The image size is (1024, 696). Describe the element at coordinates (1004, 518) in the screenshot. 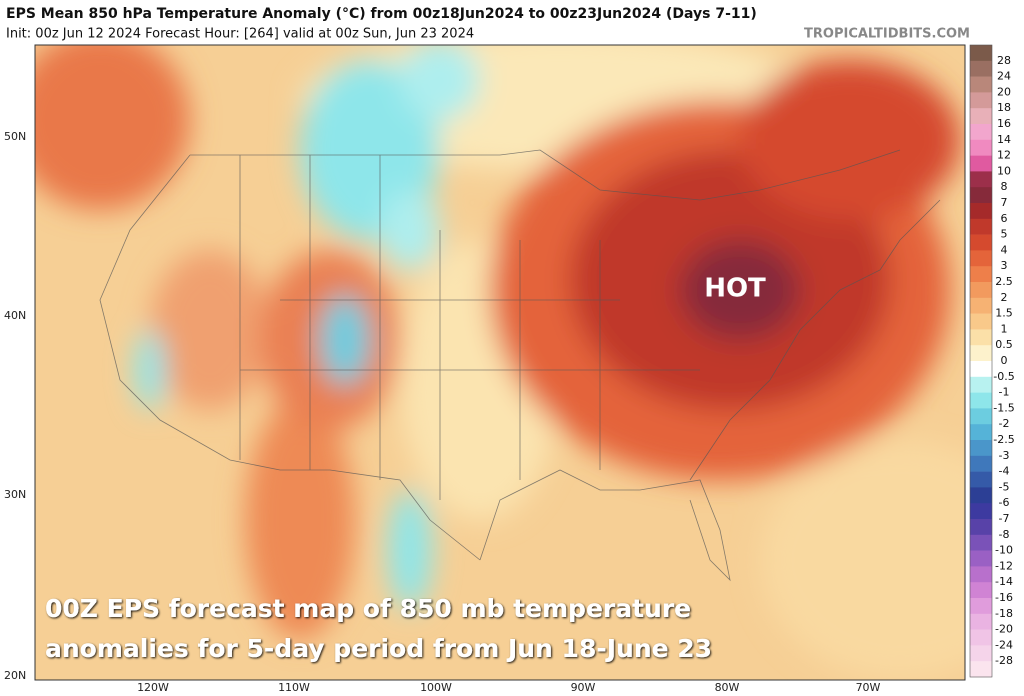

I see `colorbar-label: -7` at that location.